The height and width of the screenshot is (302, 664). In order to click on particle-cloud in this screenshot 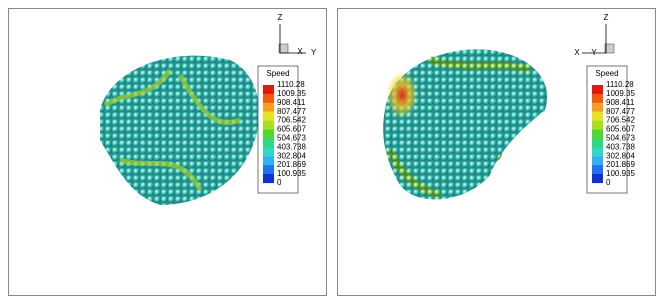, I will do `click(465, 124)`.